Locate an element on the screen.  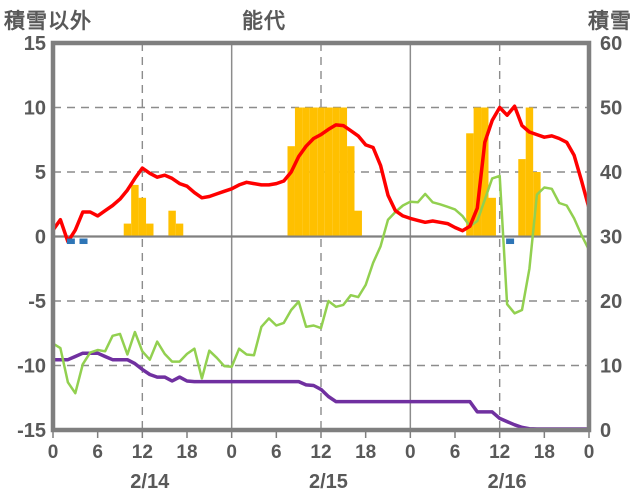
axis-tick-label: -5 is located at coordinates (37, 302).